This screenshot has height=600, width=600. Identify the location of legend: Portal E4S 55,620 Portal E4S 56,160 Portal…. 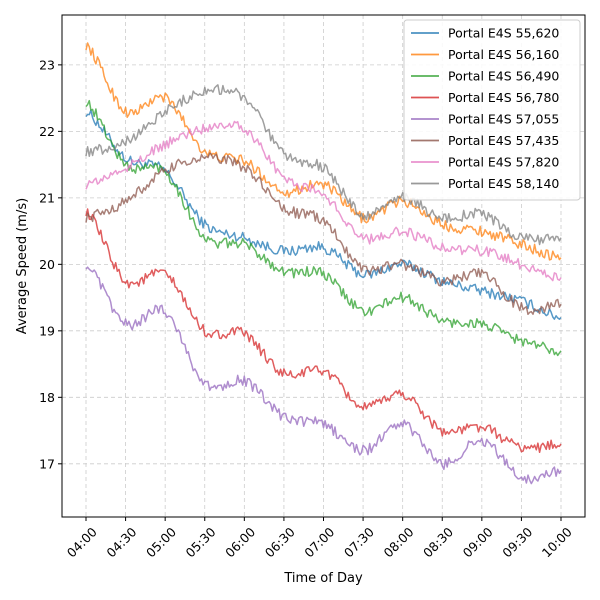
(492, 110).